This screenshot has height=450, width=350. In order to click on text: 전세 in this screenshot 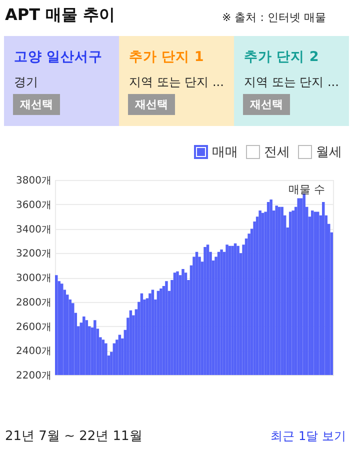, I will do `click(277, 152)`.